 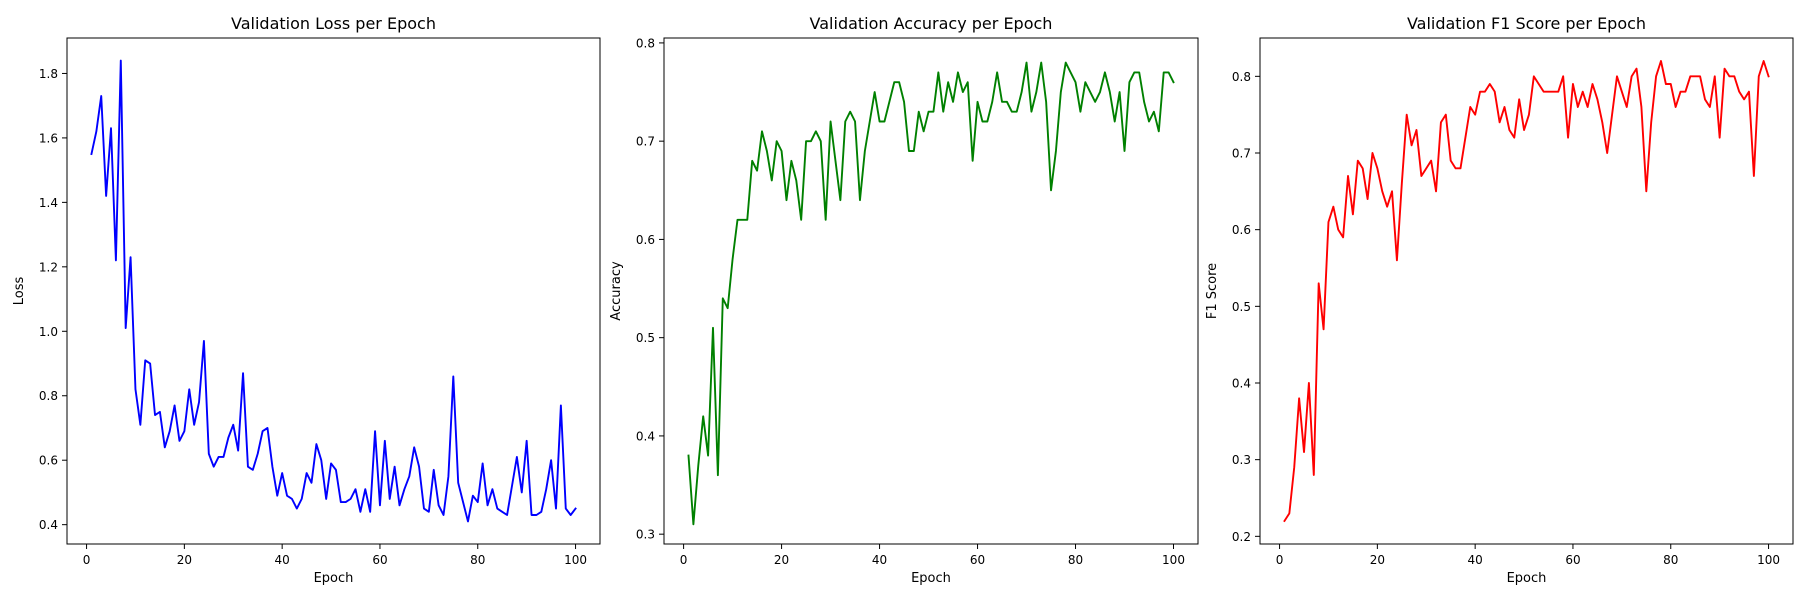 What do you see at coordinates (645, 436) in the screenshot?
I see `accuracy-y-tick-label: 0.4` at bounding box center [645, 436].